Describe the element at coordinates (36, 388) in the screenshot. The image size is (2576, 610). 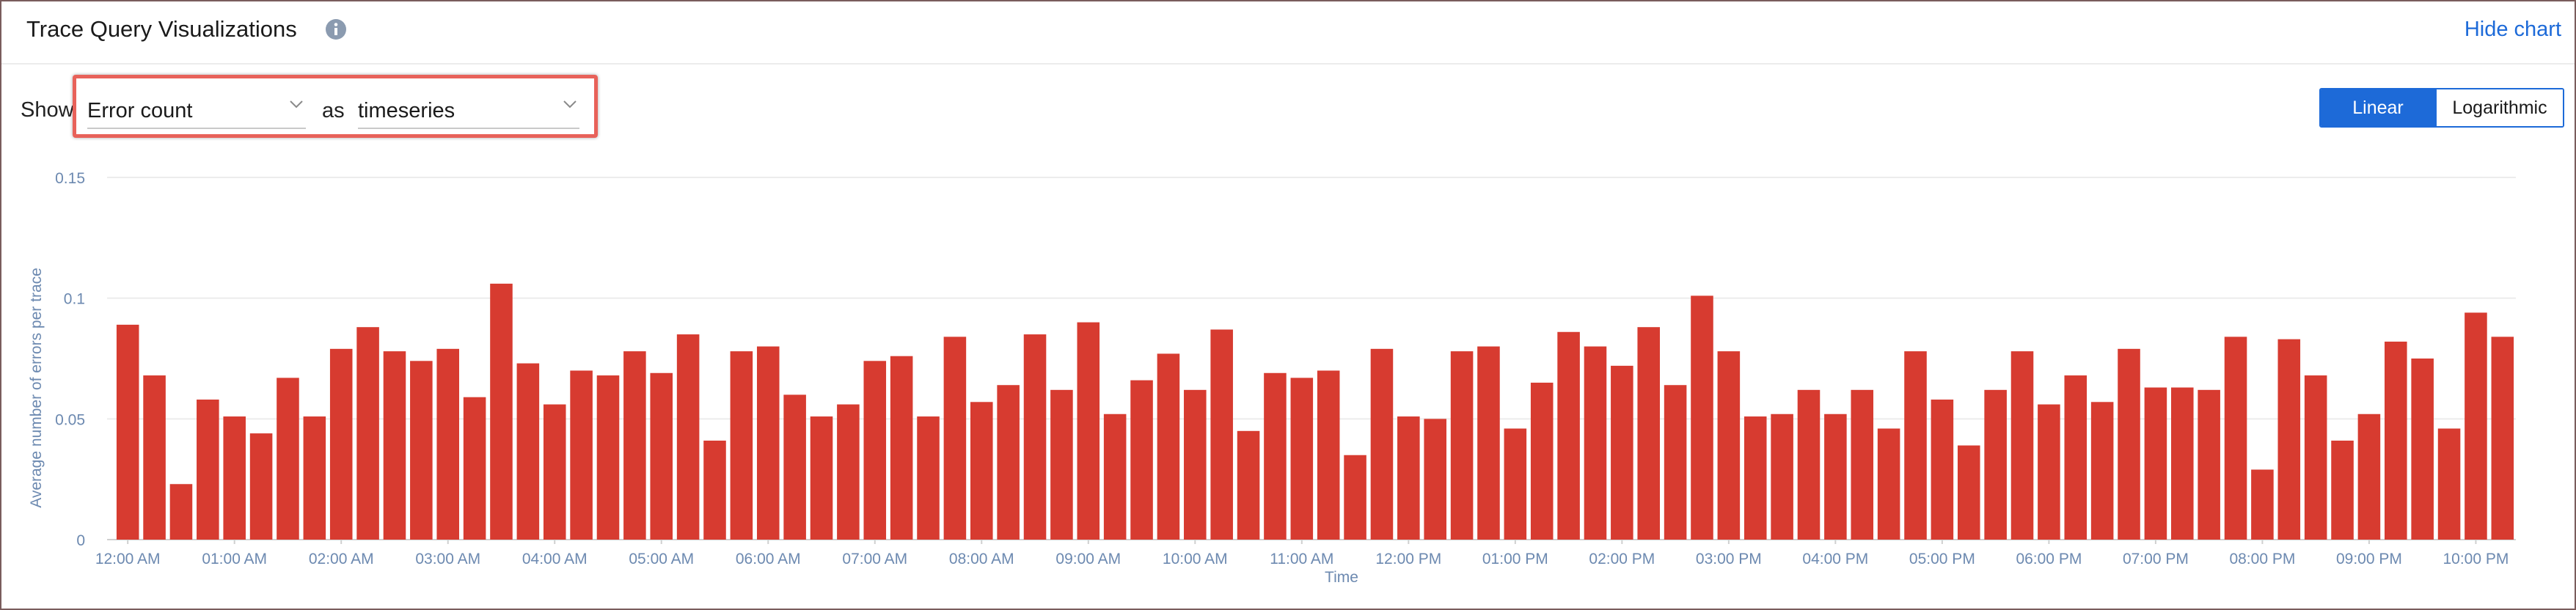
I see `y-axis-title: Average number of errors per trace` at that location.